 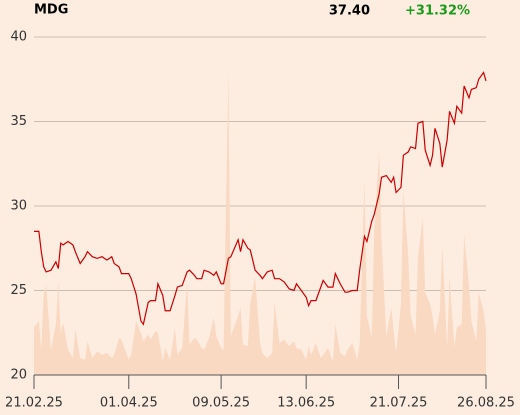 What do you see at coordinates (221, 403) in the screenshot?
I see `x-tick-label: 09.05.25` at bounding box center [221, 403].